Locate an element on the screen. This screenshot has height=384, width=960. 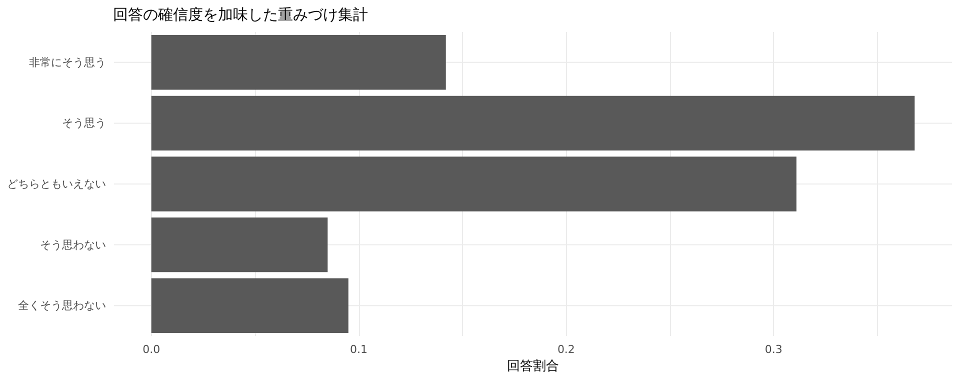
x-tick-label: 0.3 is located at coordinates (773, 349).